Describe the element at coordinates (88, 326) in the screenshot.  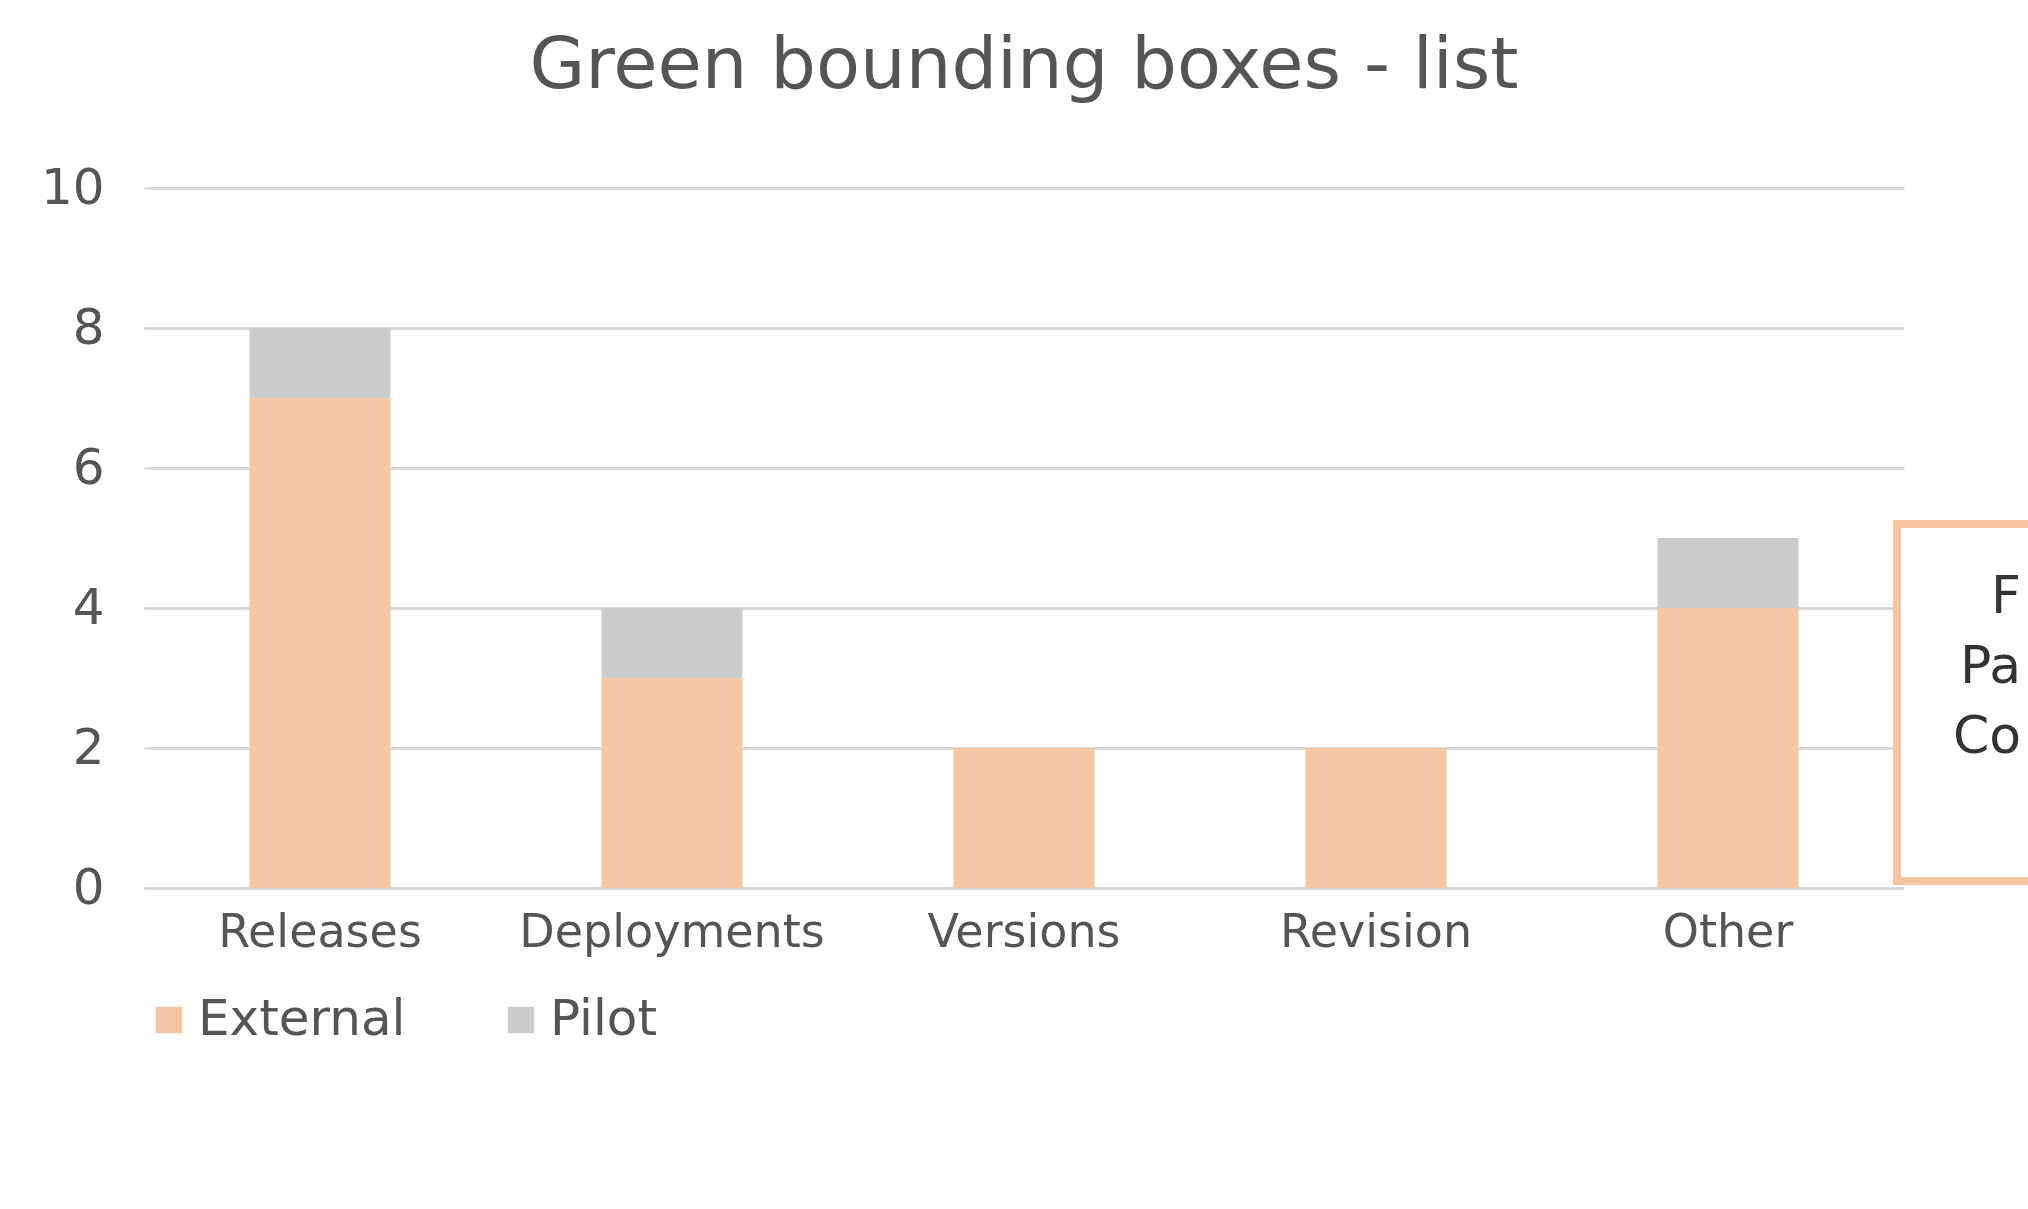
I see `y-tick-label: 8` at that location.